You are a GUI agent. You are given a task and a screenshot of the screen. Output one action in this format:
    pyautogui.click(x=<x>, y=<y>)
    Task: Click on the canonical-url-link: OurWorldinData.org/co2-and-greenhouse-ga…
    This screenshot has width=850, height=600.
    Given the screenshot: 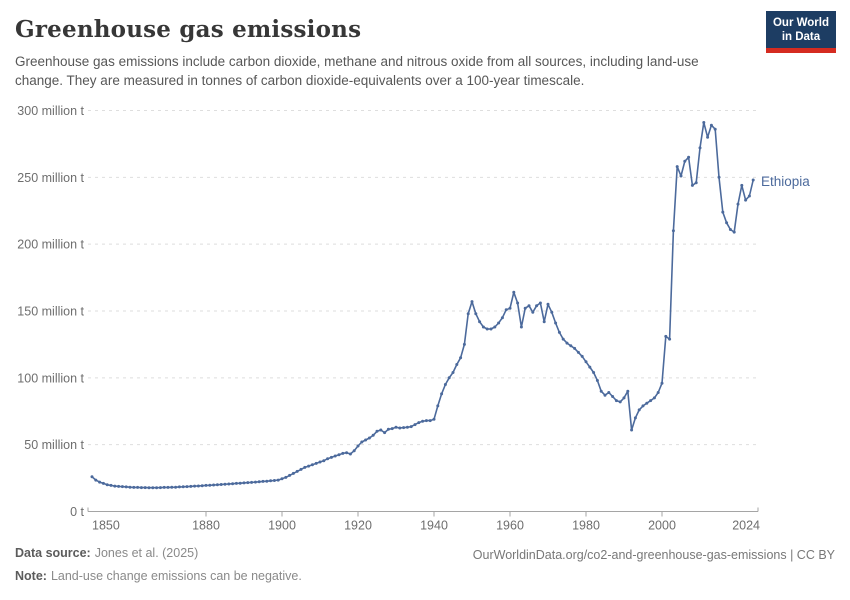 What is the action you would take?
    pyautogui.click(x=653, y=555)
    